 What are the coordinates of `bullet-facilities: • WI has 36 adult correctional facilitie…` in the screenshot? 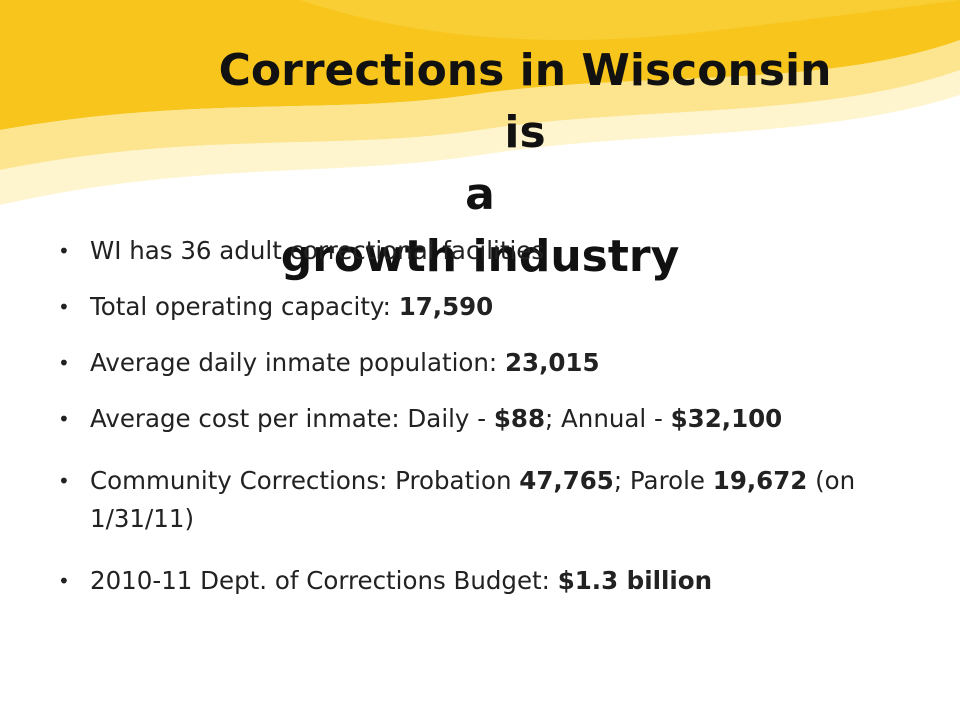 It's located at (491, 251).